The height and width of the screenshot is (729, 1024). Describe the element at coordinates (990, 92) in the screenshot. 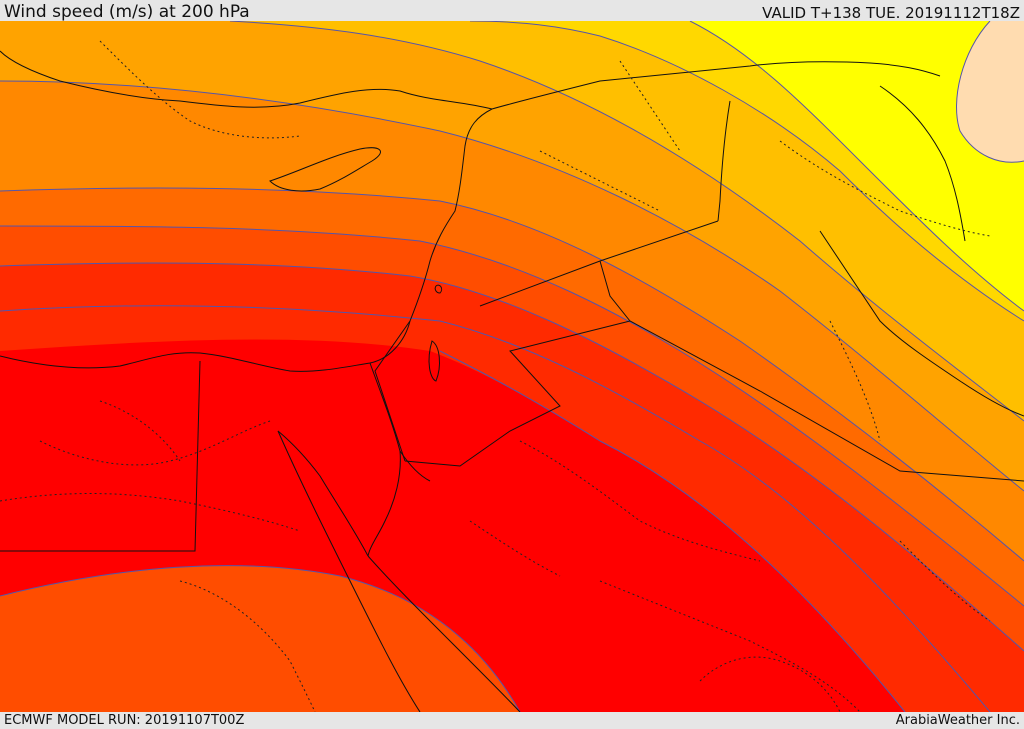

I see `band-fill-weakest` at that location.